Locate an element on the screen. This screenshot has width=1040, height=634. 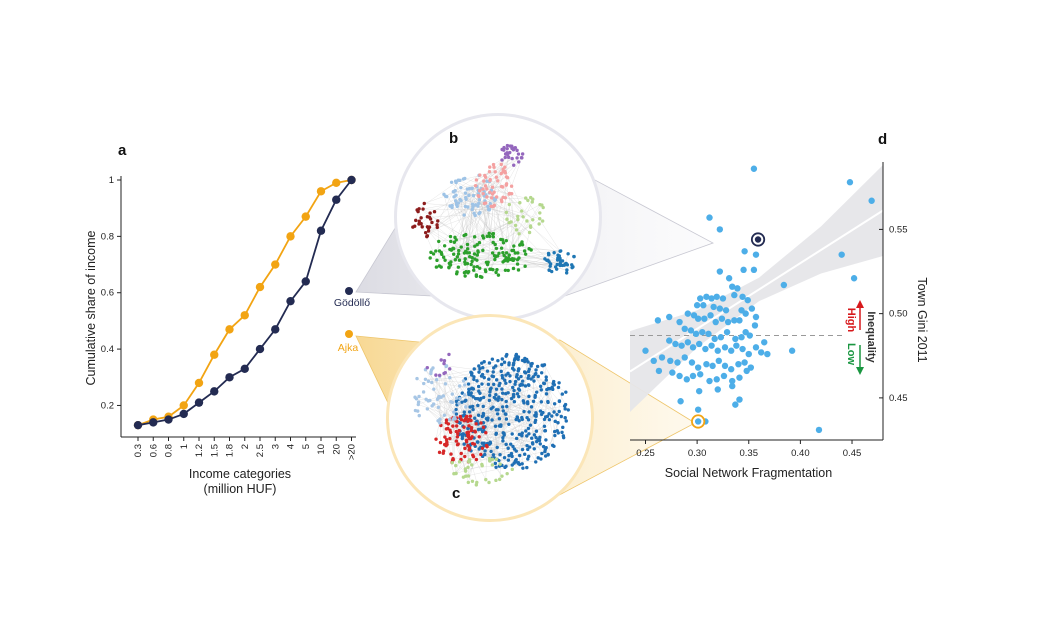
x-axis-label: Social Network Fragmentation is located at coordinates (748, 473).